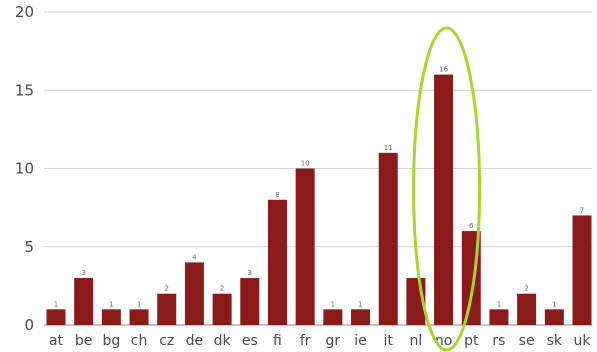 This screenshot has height=352, width=597. Describe the element at coordinates (223, 341) in the screenshot. I see `x-tick-label-dk: dk` at that location.